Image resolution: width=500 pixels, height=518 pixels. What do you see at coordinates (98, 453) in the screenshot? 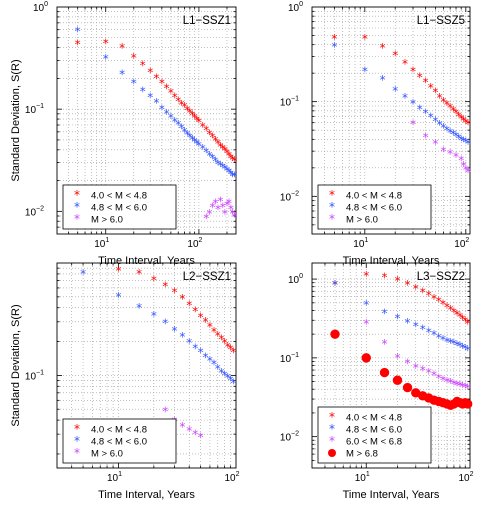
I see `legend-item: * M > 6.0` at bounding box center [98, 453].